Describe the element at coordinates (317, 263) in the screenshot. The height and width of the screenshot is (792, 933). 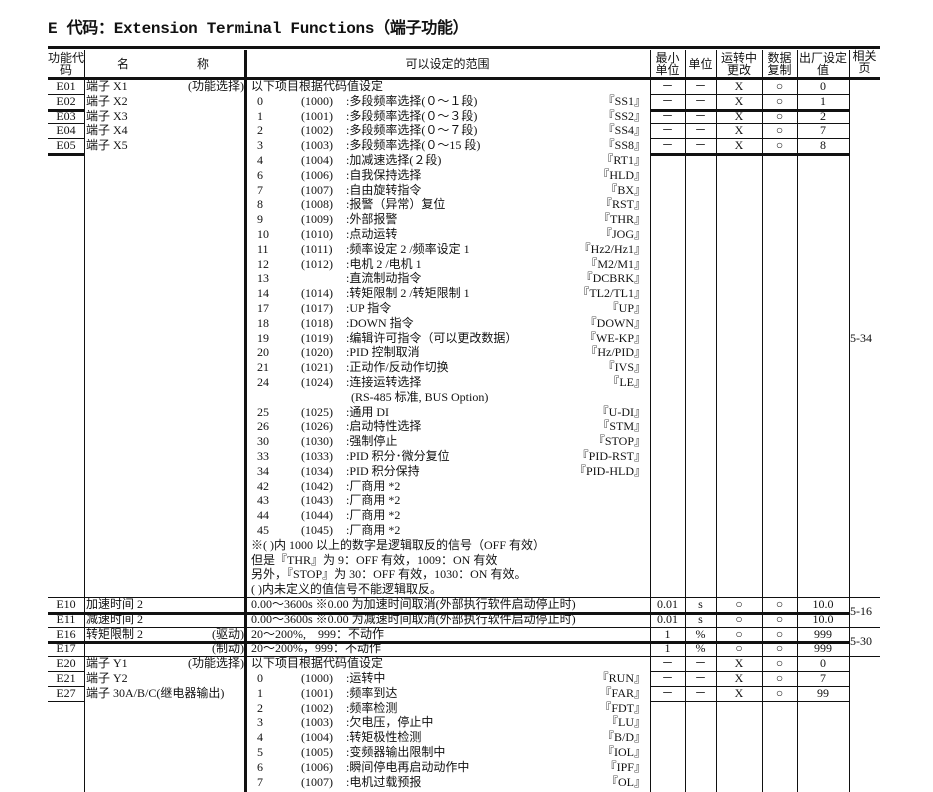
I see `range-item-code: (1012)` at that location.